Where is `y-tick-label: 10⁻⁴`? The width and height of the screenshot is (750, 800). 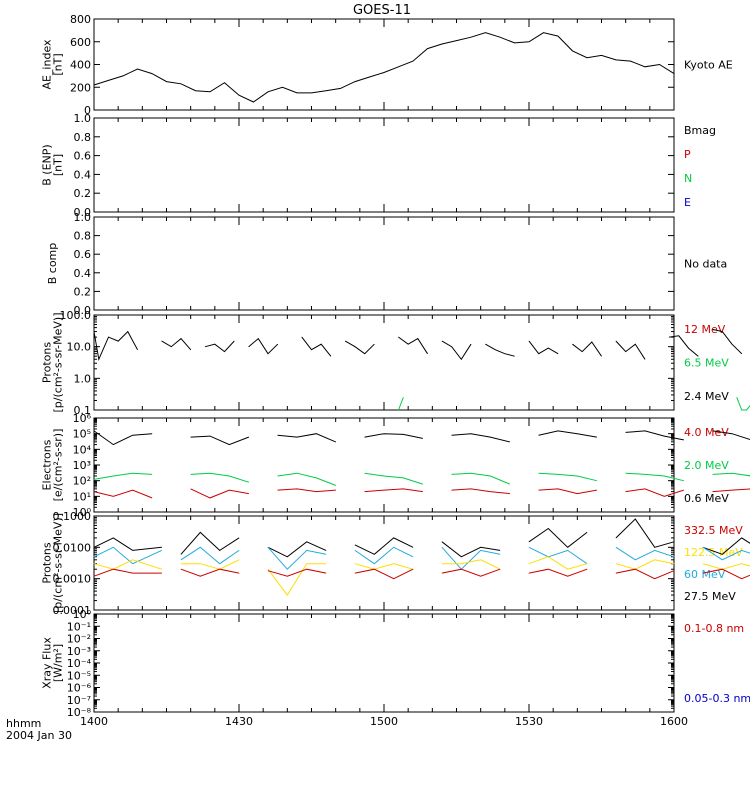 y-tick-label: 10⁻⁴ is located at coordinates (79, 663).